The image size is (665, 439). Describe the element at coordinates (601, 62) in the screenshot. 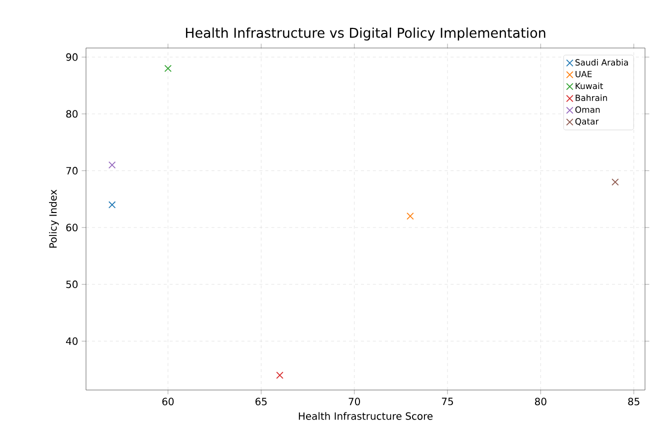

I see `legend-label: Saudi Arabia` at that location.